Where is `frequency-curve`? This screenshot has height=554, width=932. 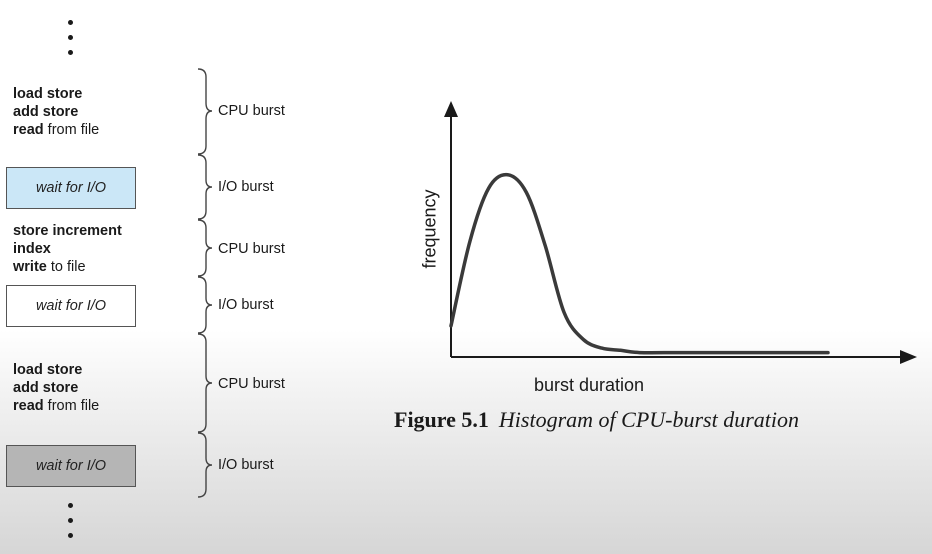 frequency-curve is located at coordinates (639, 263).